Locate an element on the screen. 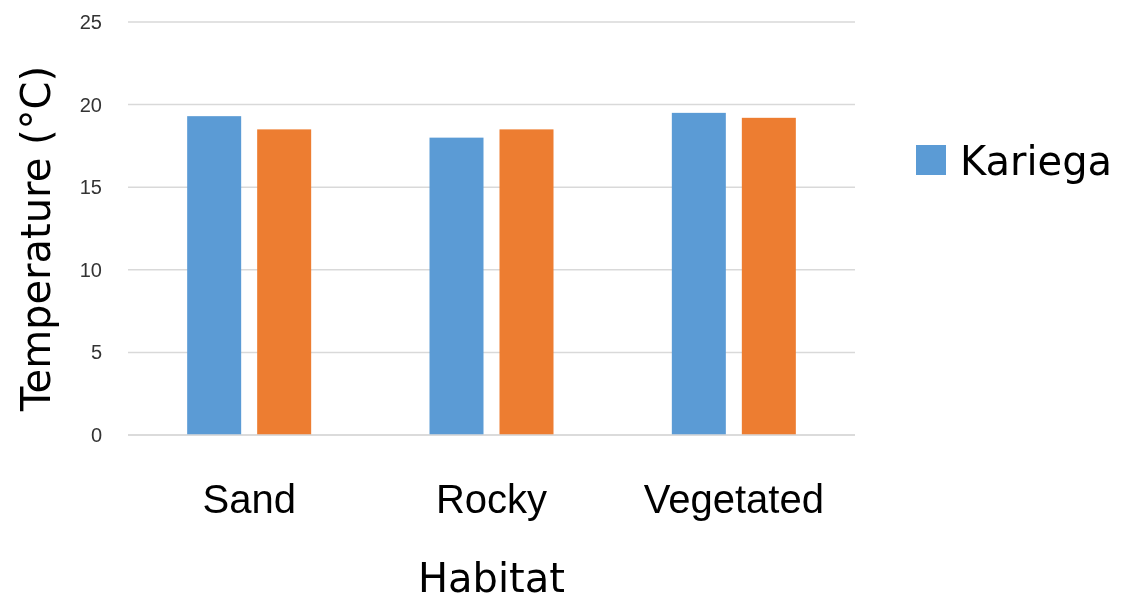  y-tick-label: 0 is located at coordinates (96, 434).